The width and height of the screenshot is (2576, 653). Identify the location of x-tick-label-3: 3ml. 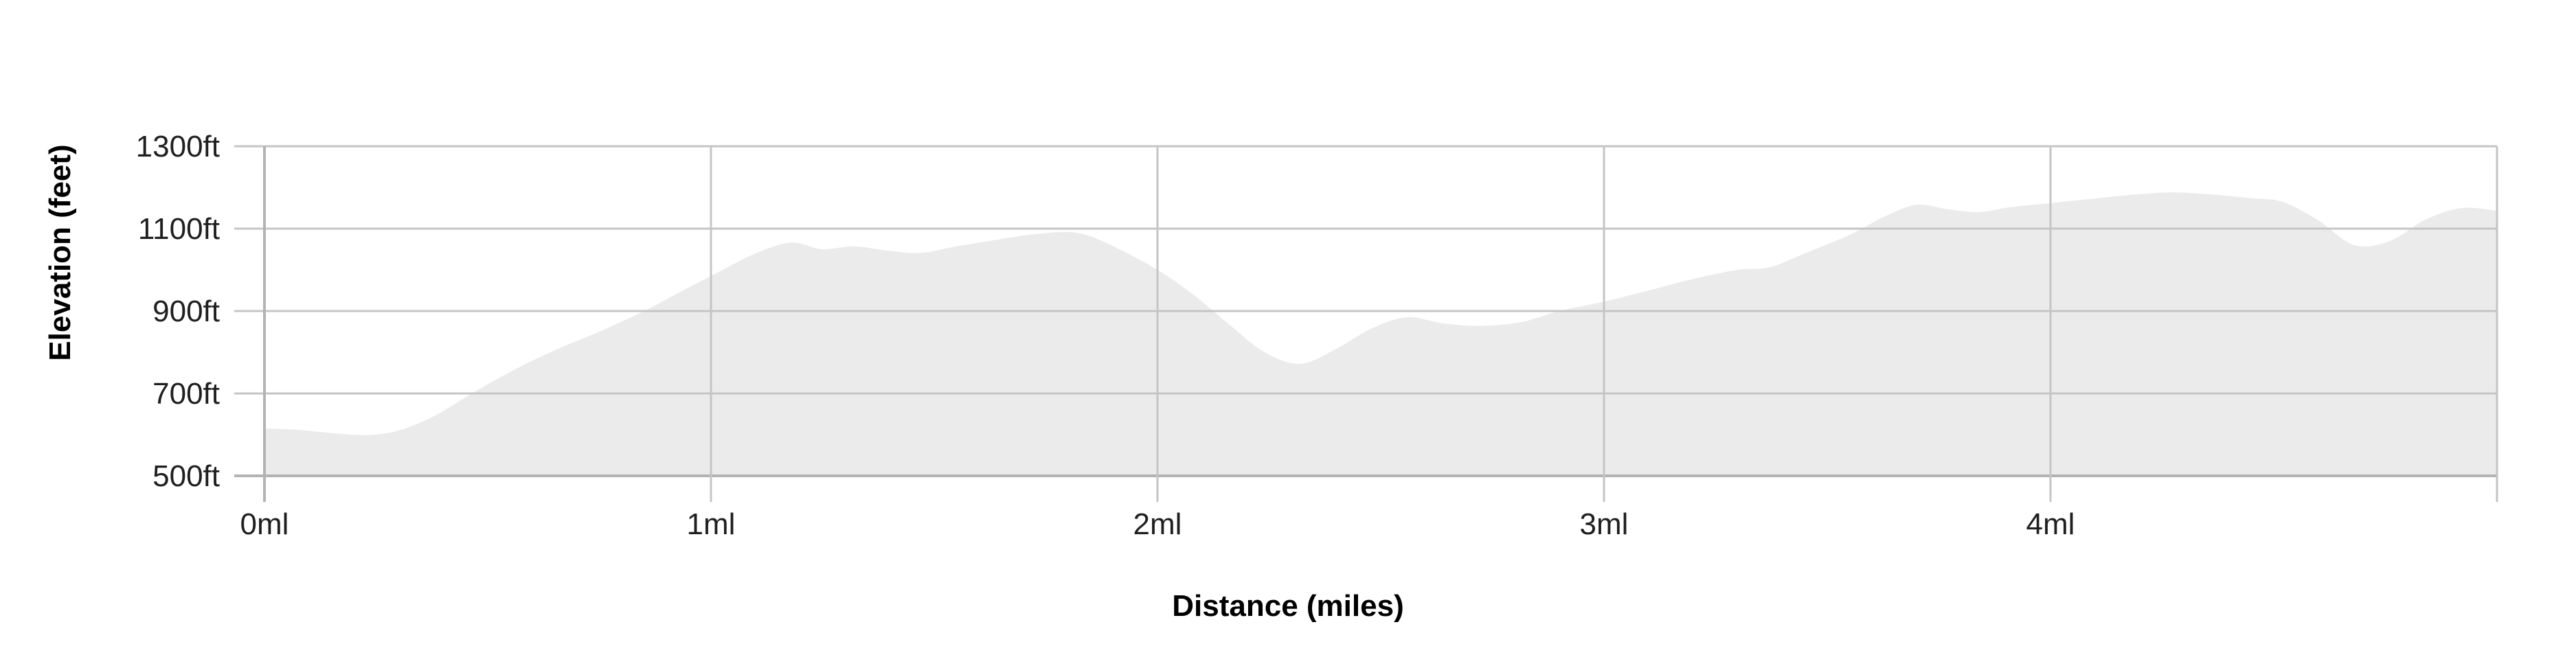
(1604, 524).